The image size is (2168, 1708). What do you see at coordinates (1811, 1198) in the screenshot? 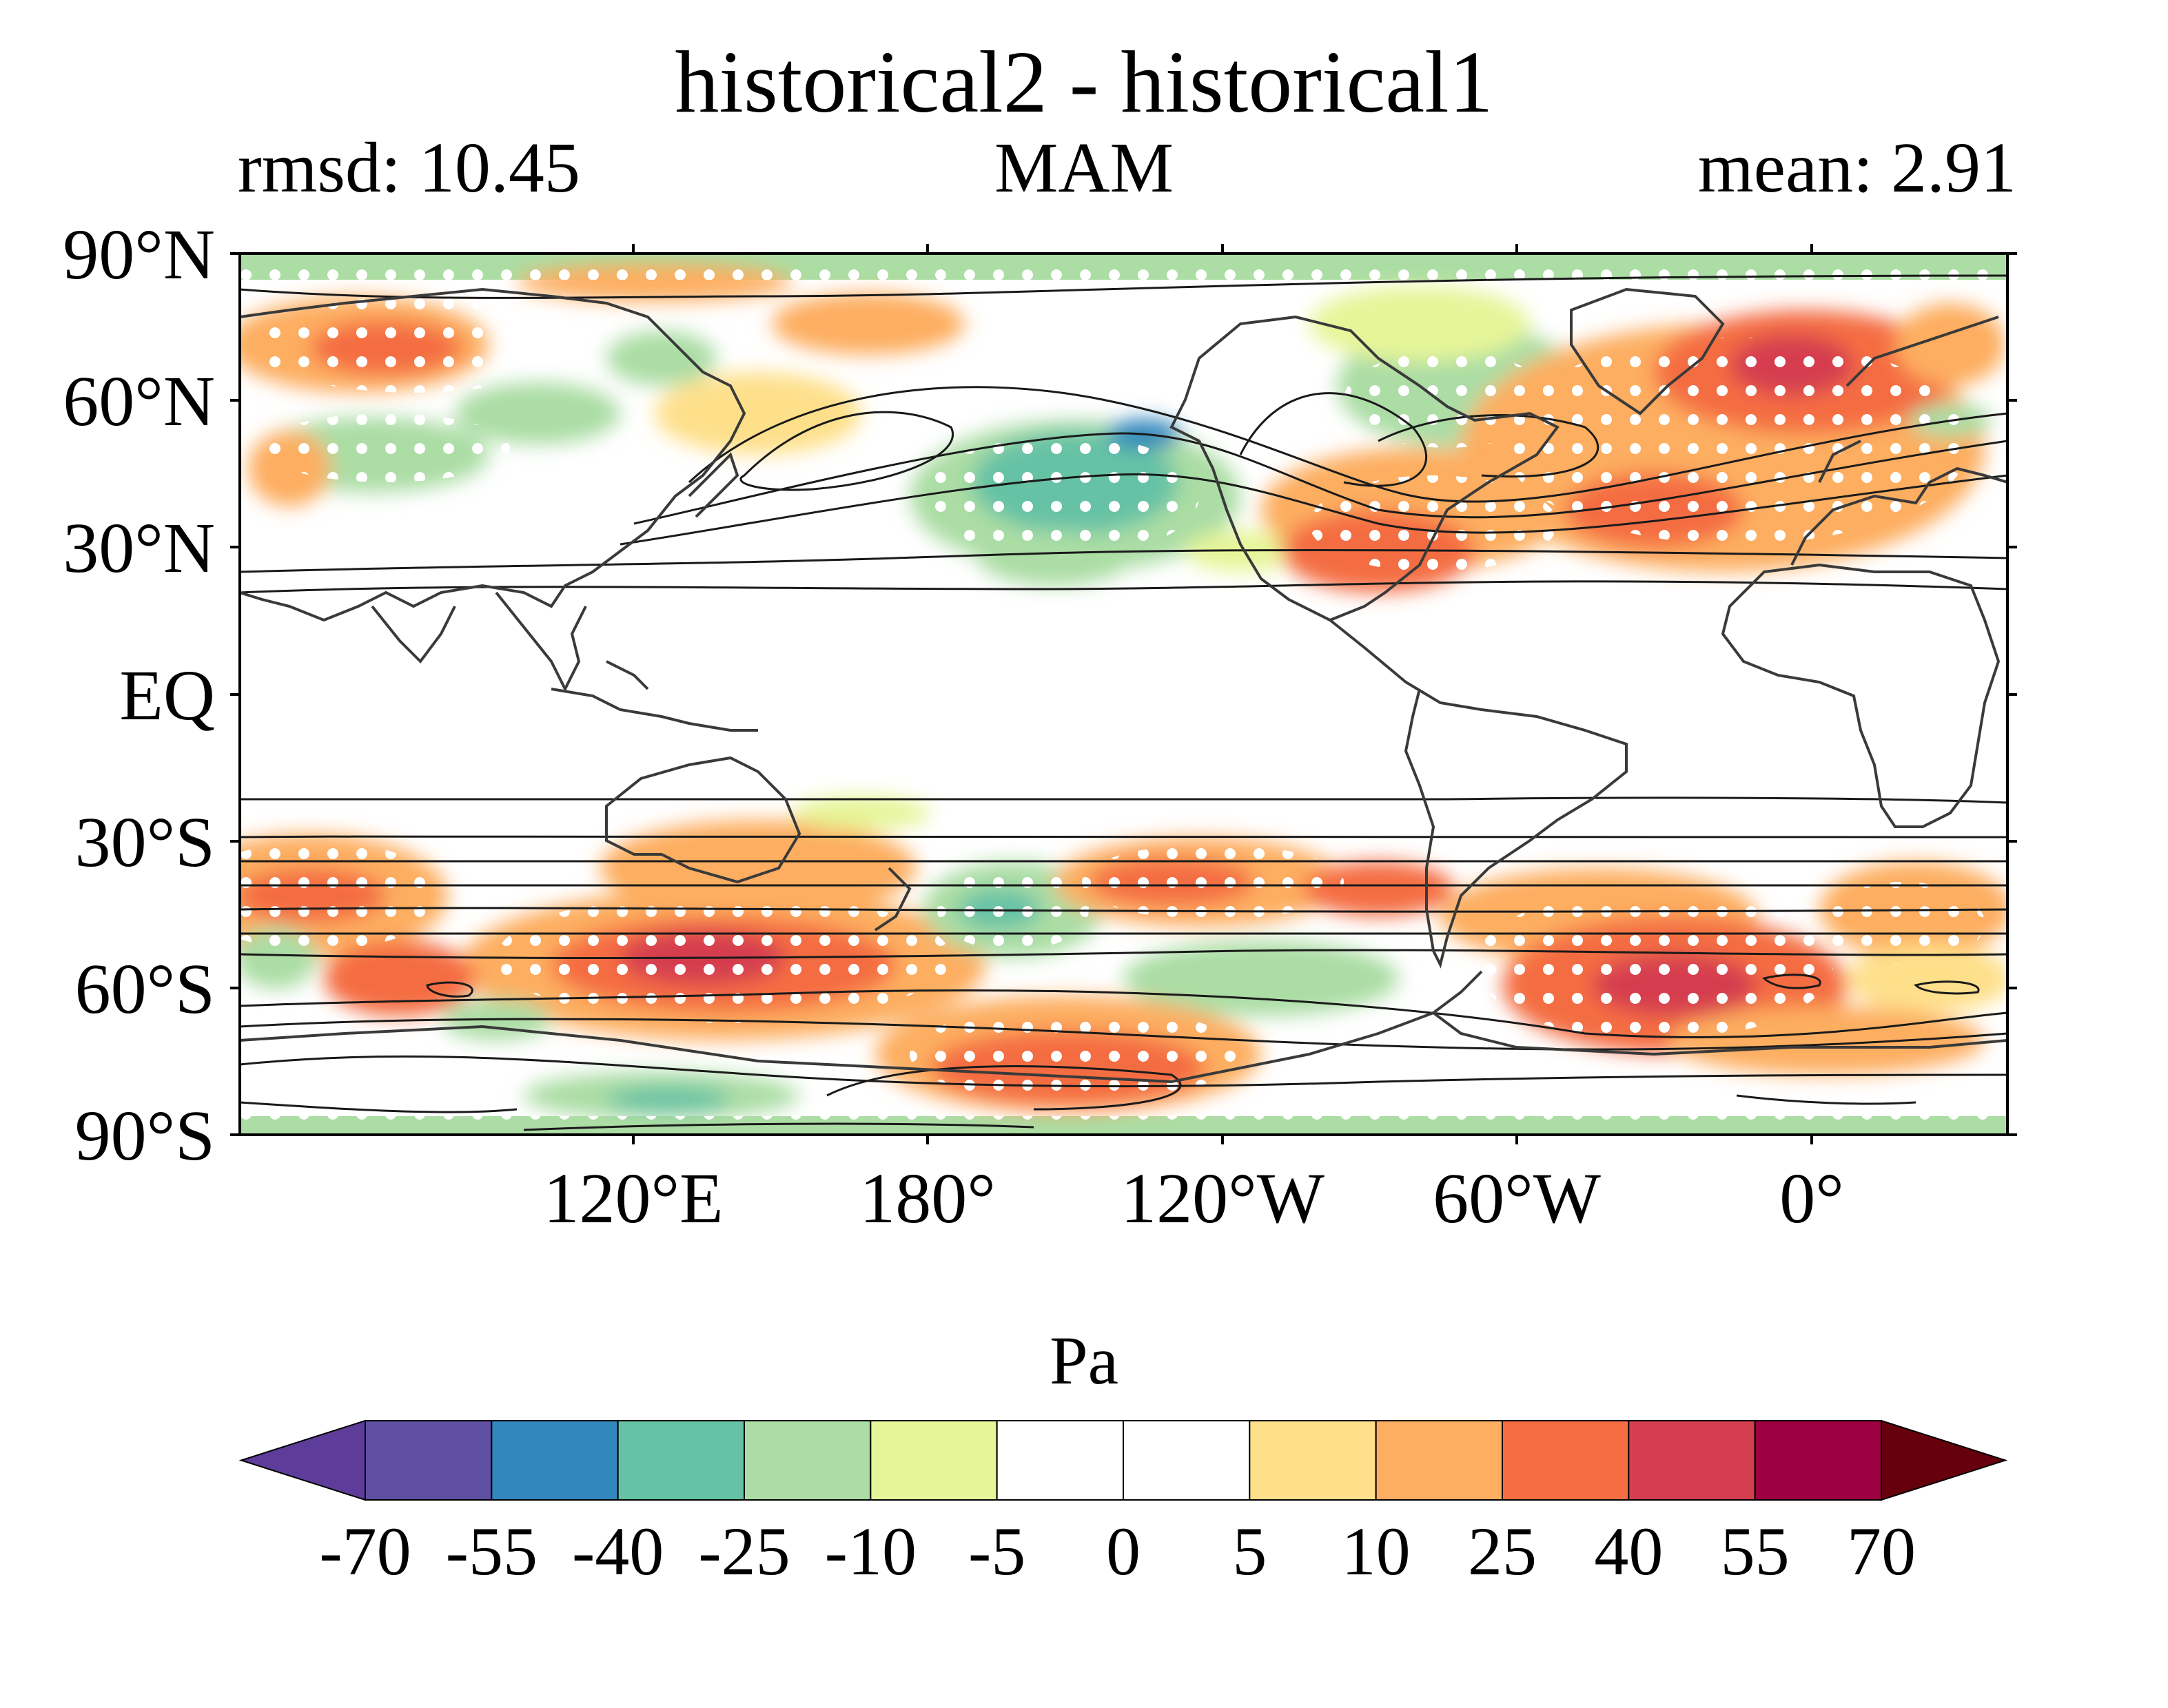
I see `lon-label-0: 0°` at bounding box center [1811, 1198].